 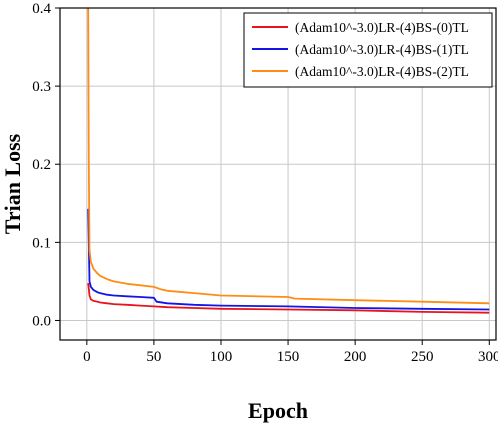 I want to click on legend-label-2: (Adam10^-3.0)LR-(4)BS-(2)TL, so click(x=382, y=71).